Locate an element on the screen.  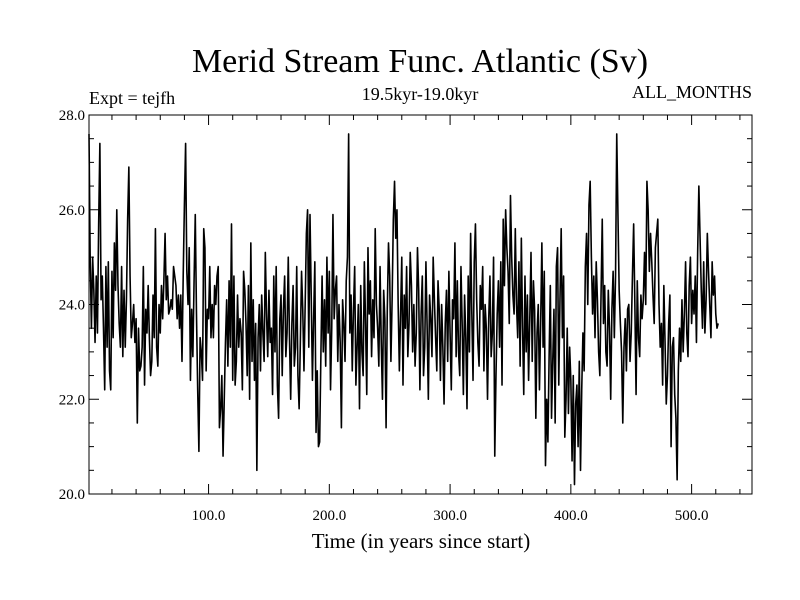
chart-title: Merid Stream Func. Atlantic (Sv) is located at coordinates (420, 61).